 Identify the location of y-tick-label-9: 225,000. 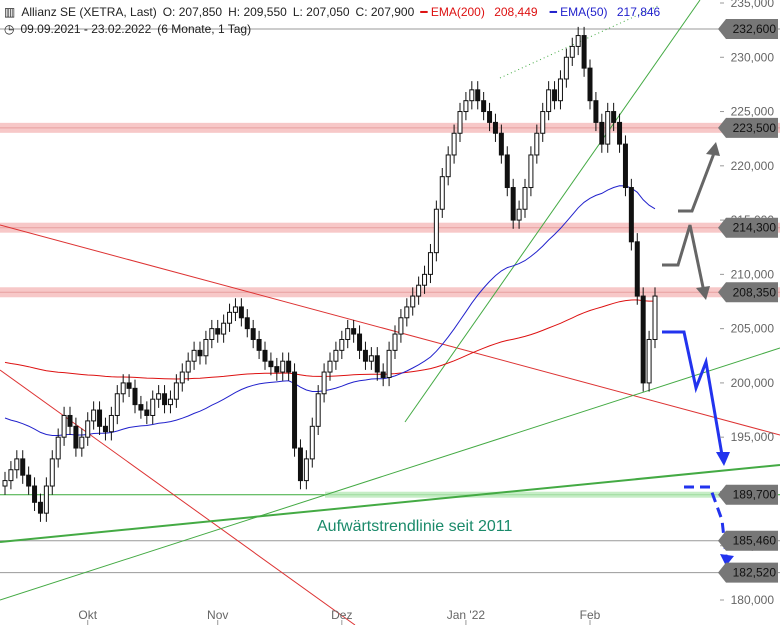
(753, 112).